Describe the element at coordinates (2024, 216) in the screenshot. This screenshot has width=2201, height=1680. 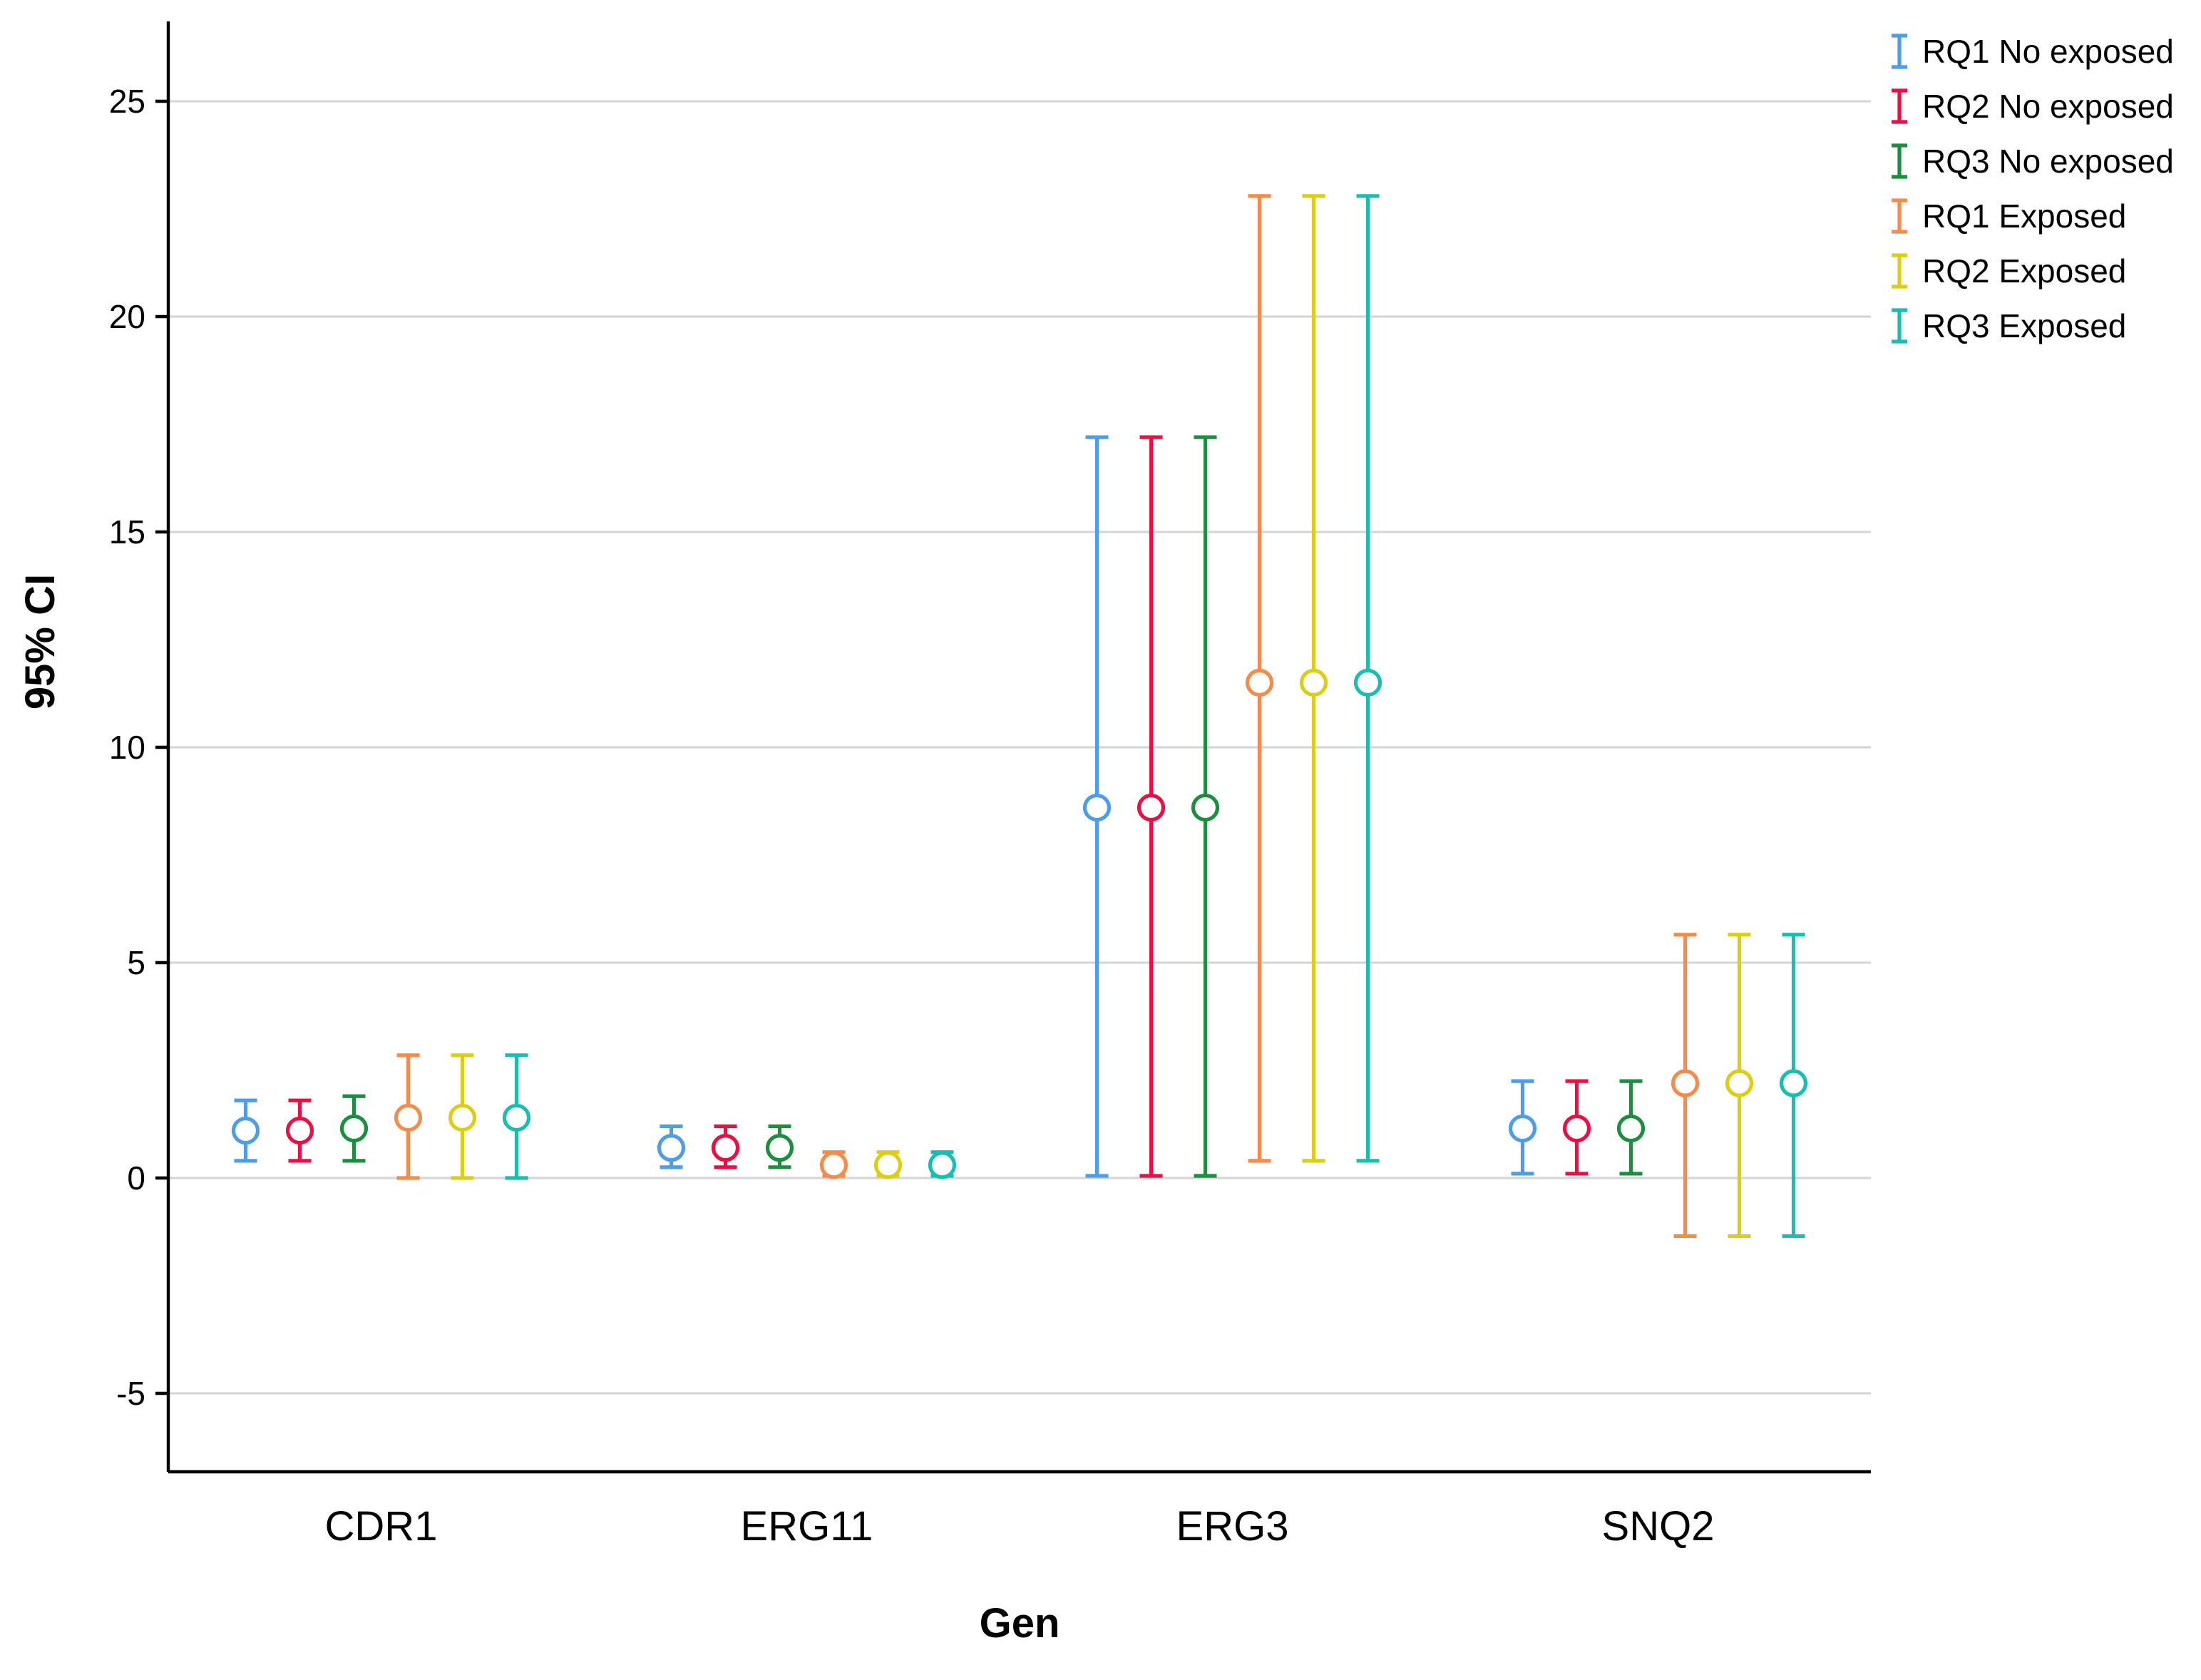
I see `legend-label: RQ1 Exposed` at that location.